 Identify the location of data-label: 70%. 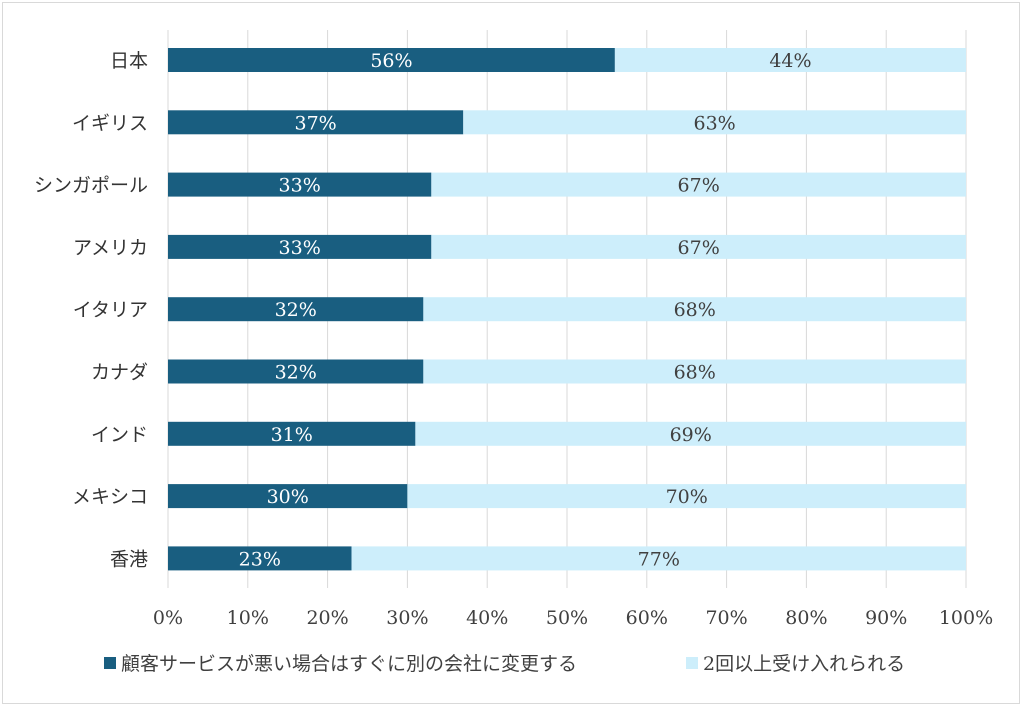
(687, 497).